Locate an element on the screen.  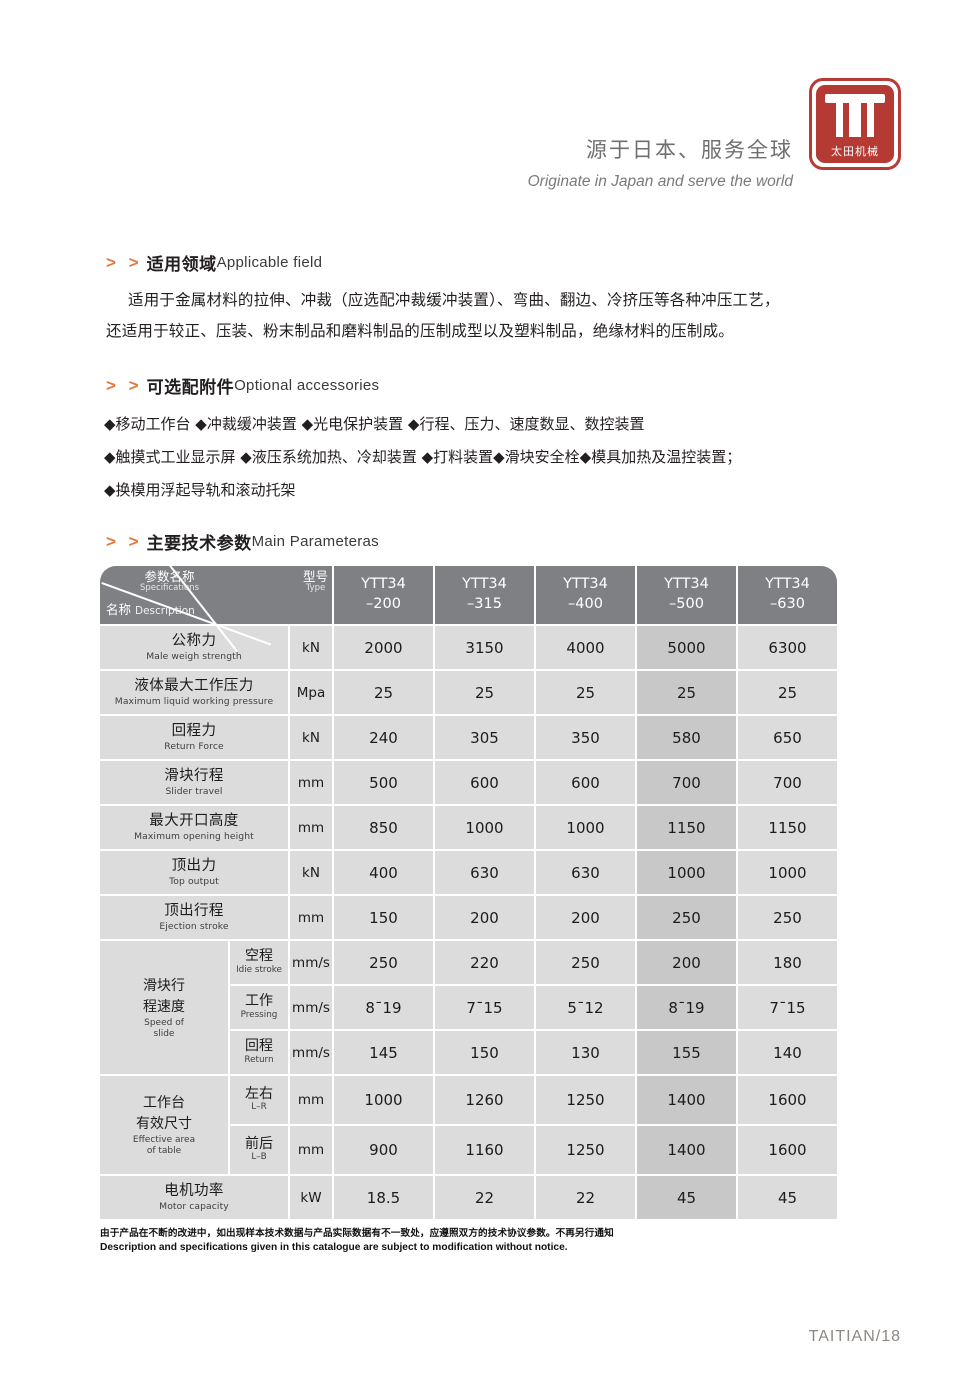
cell-speed-0-3: 200 is located at coordinates (686, 962).